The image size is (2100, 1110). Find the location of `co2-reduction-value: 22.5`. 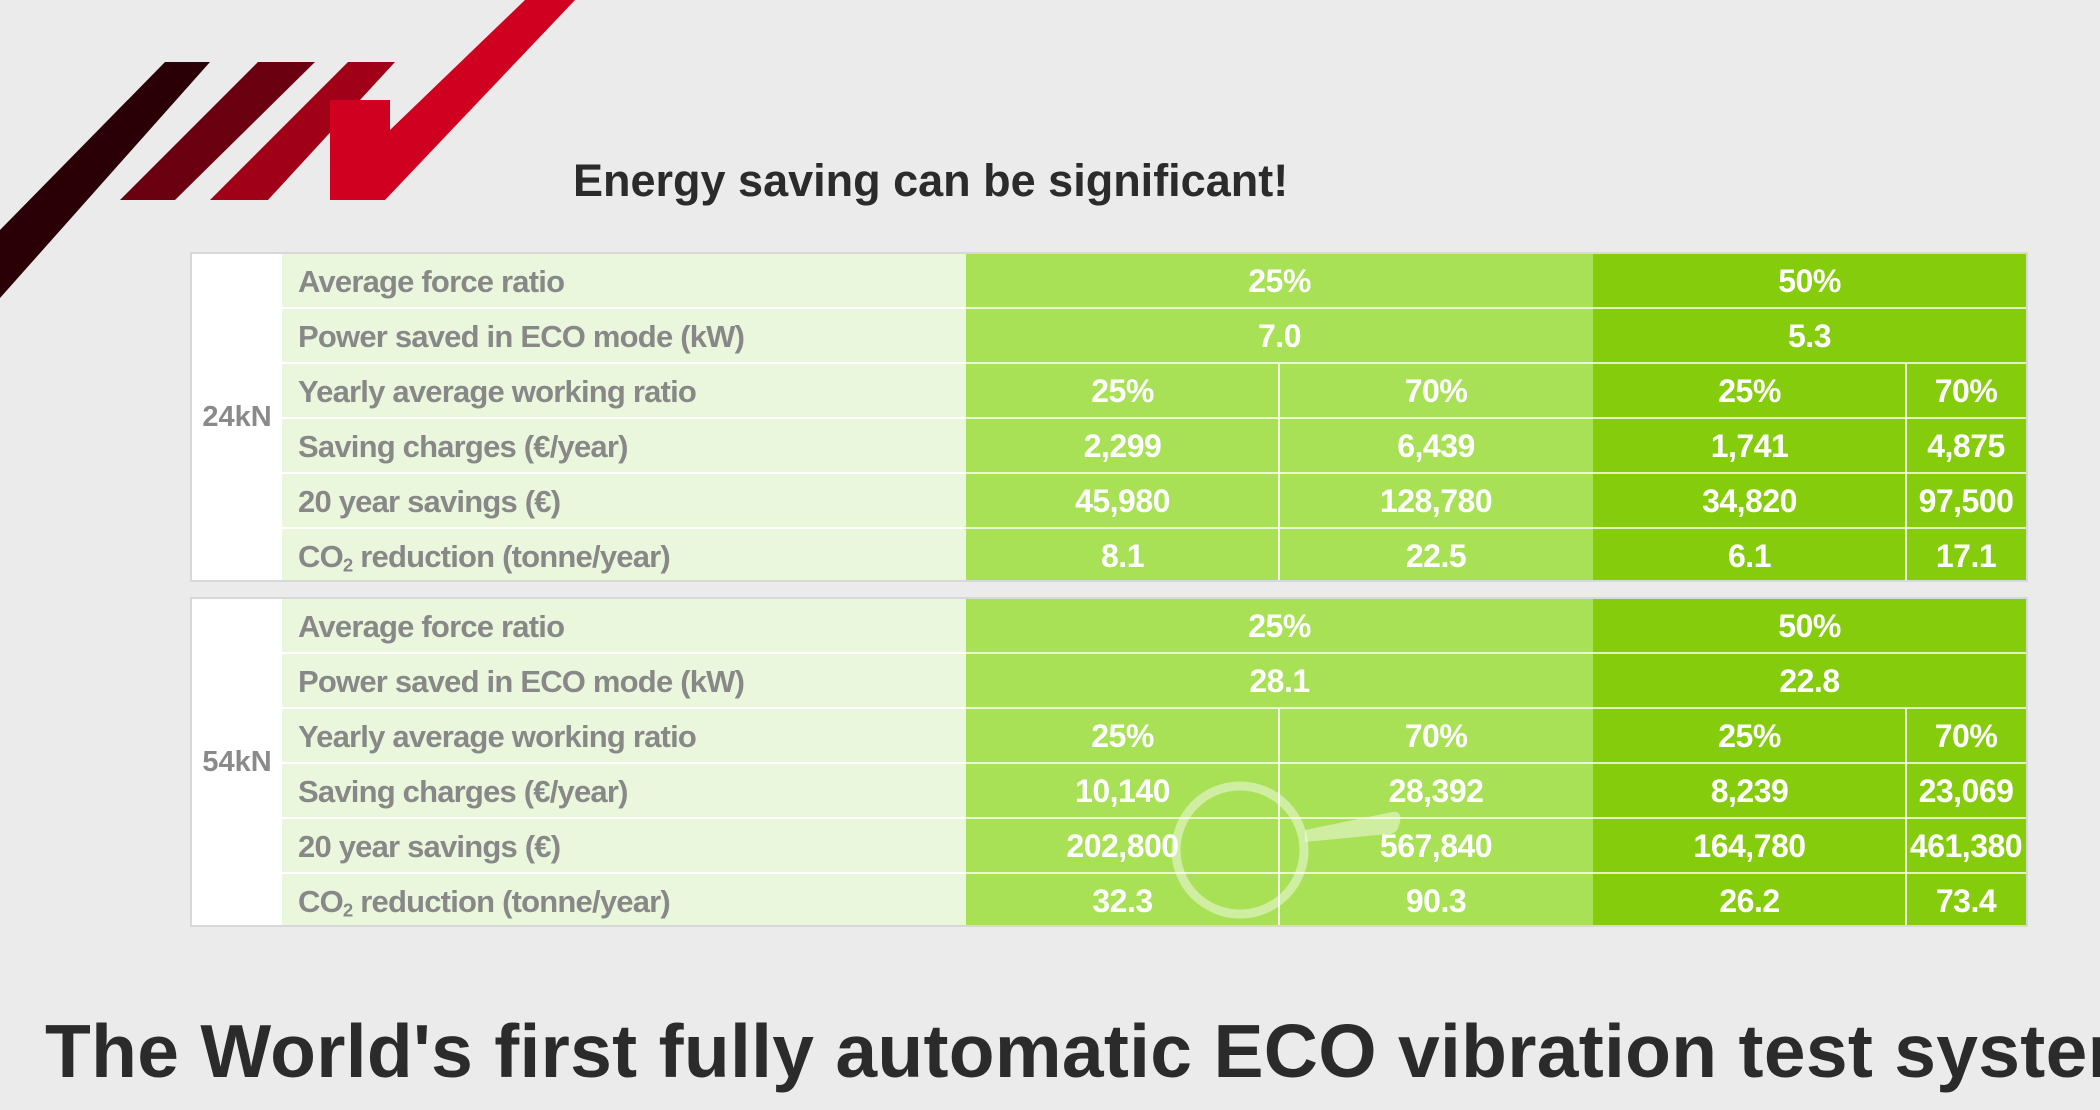

co2-reduction-value: 22.5 is located at coordinates (1436, 556).